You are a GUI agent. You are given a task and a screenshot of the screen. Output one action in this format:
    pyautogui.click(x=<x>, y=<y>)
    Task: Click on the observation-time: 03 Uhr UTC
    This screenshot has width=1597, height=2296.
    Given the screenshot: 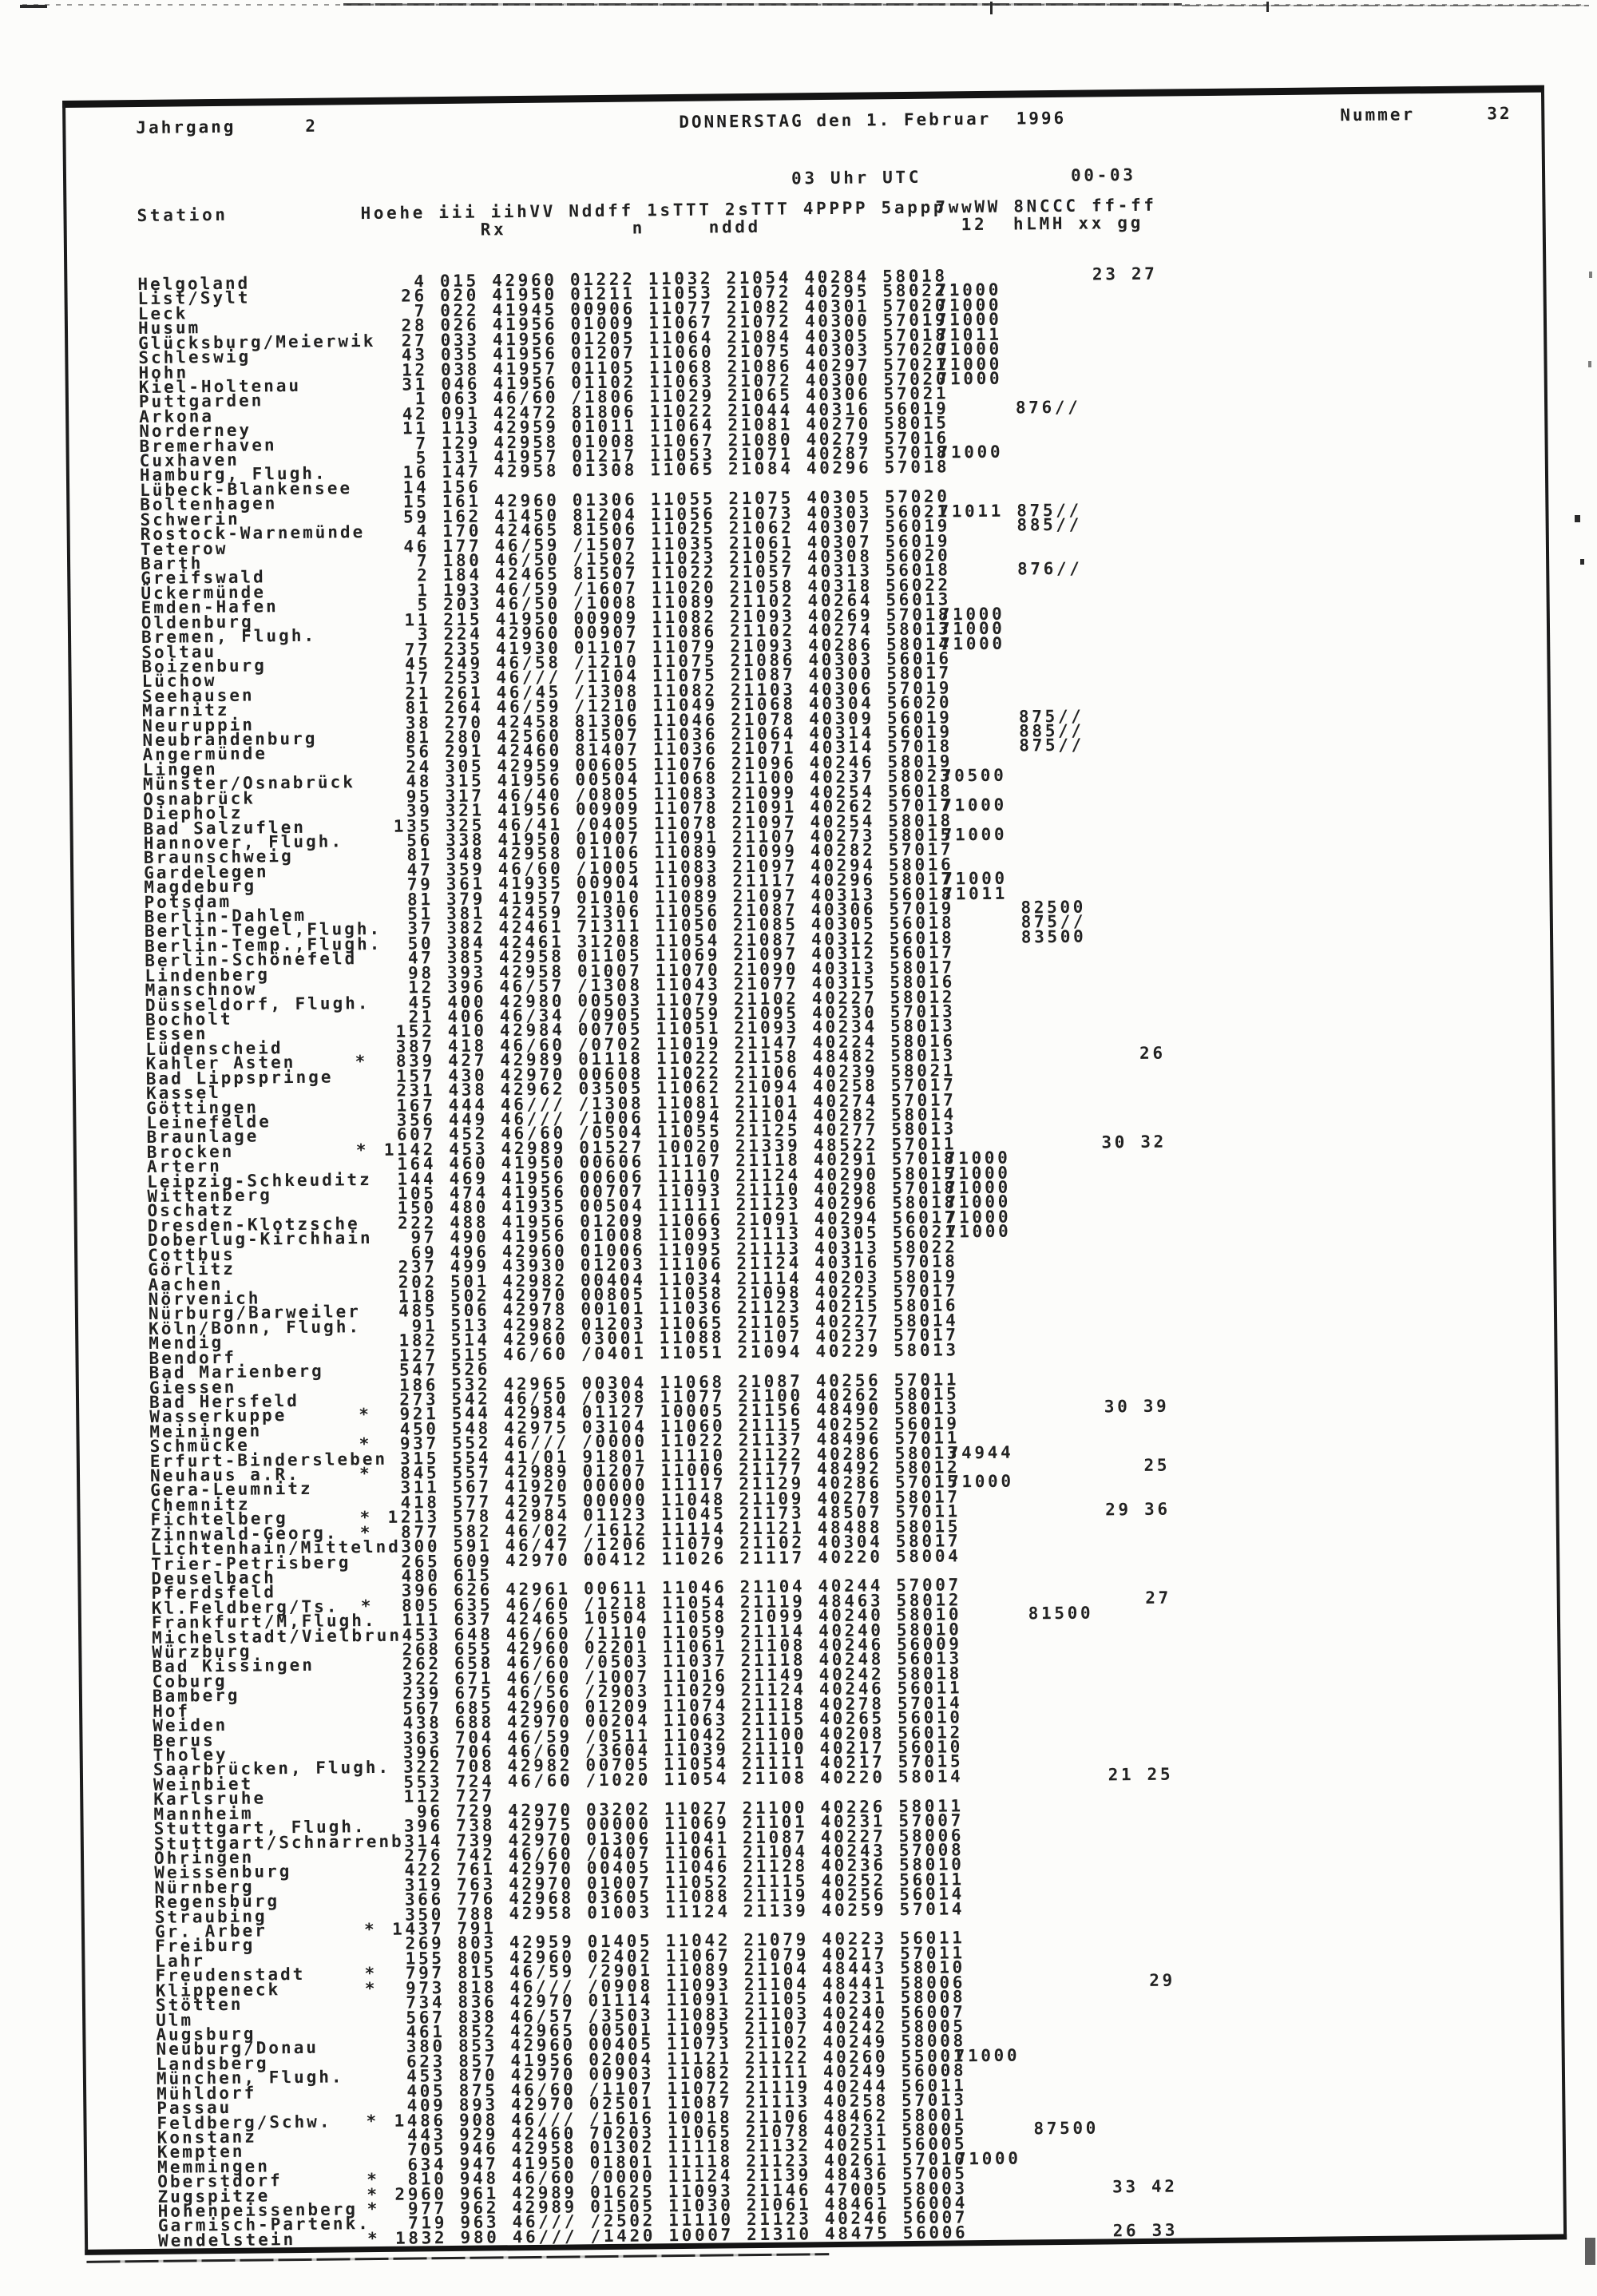 What is the action you would take?
    pyautogui.click(x=856, y=177)
    